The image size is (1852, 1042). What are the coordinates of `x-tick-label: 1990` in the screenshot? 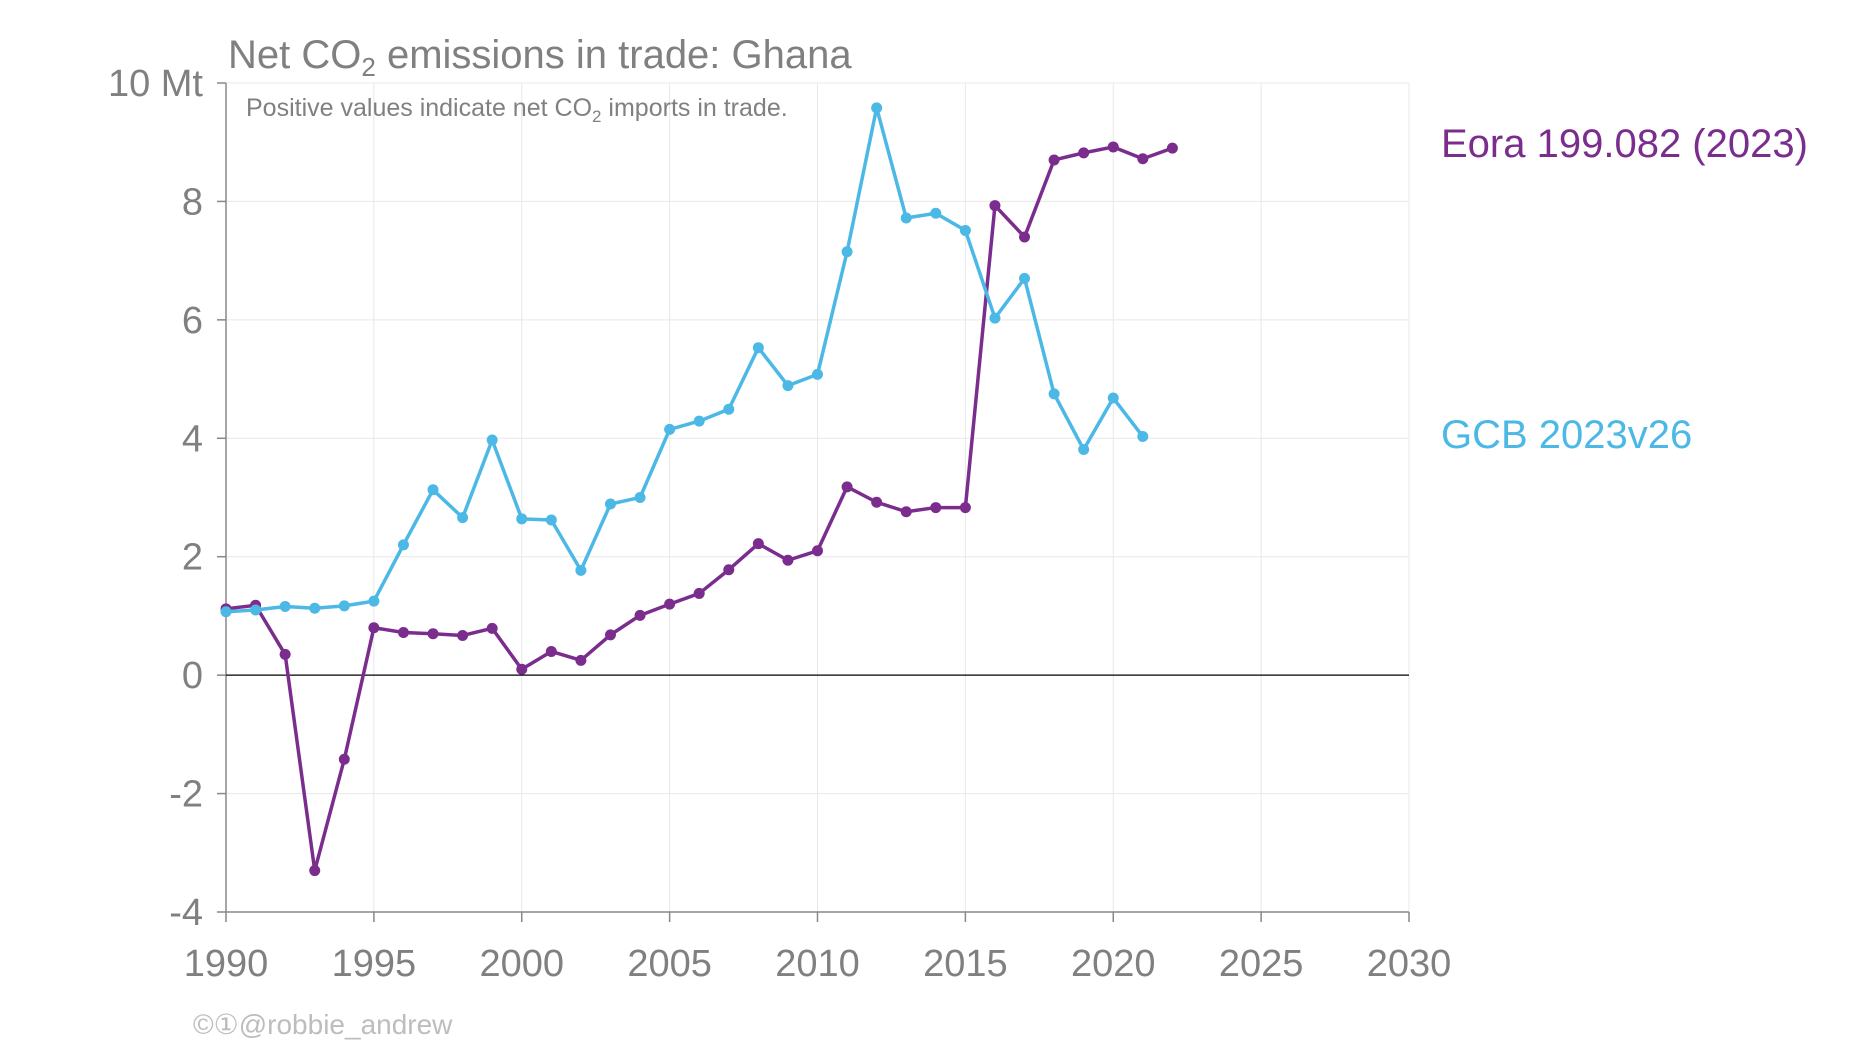 It's located at (226, 964).